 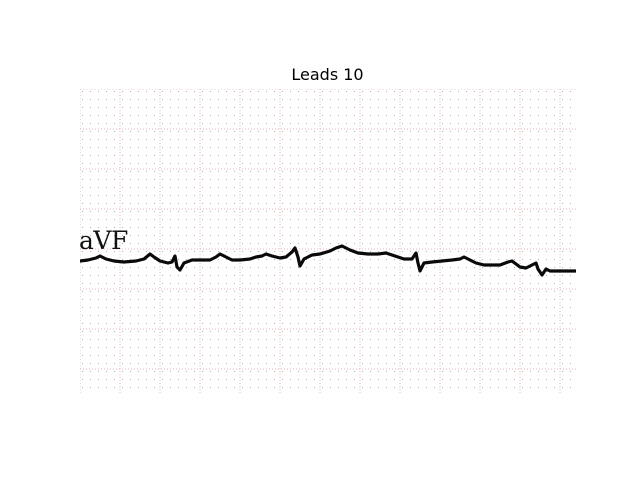 What do you see at coordinates (328, 260) in the screenshot?
I see `ecg-waveform` at bounding box center [328, 260].